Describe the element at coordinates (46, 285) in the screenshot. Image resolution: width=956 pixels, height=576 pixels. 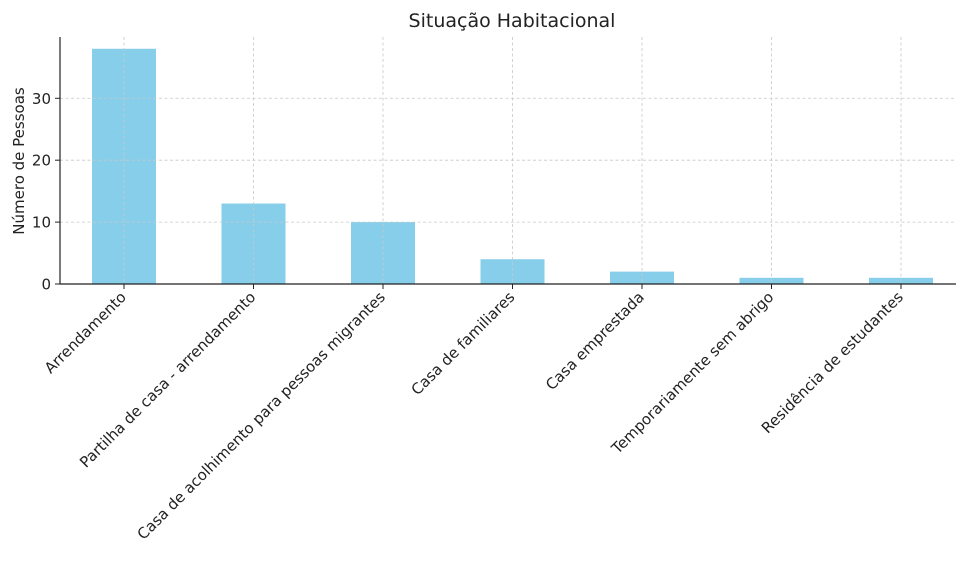
I see `y-tick-label: 0` at that location.